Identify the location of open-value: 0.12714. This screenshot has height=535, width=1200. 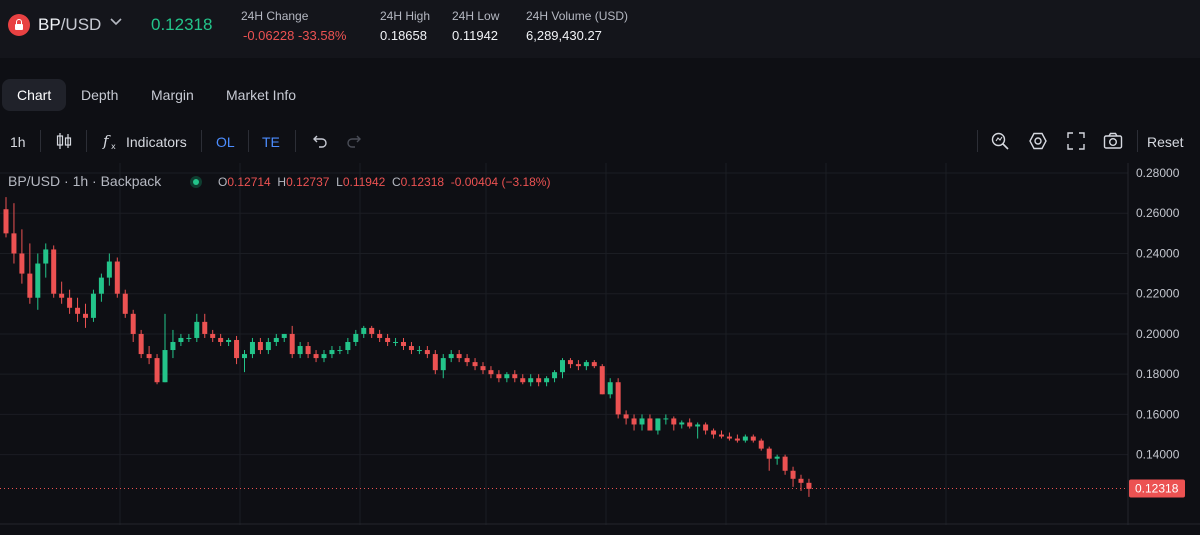
(249, 182).